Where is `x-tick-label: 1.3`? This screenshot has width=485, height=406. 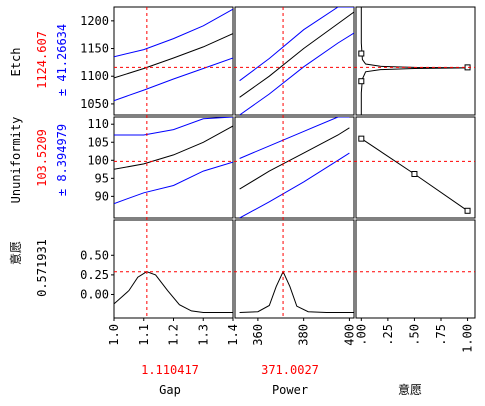 x-tick-label: 1.3 is located at coordinates (203, 335).